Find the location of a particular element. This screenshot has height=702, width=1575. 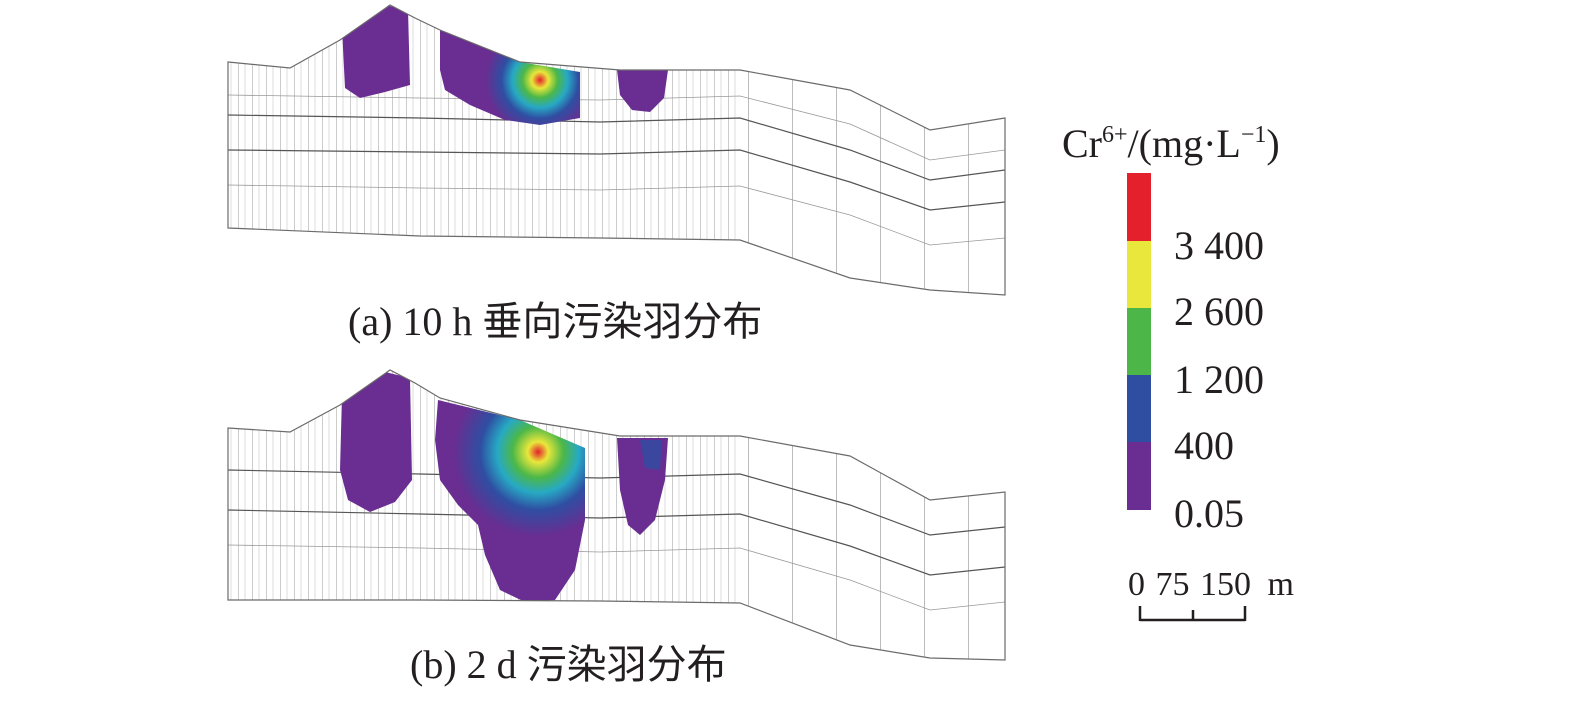

colorbar-swatch-green is located at coordinates (1139, 341).